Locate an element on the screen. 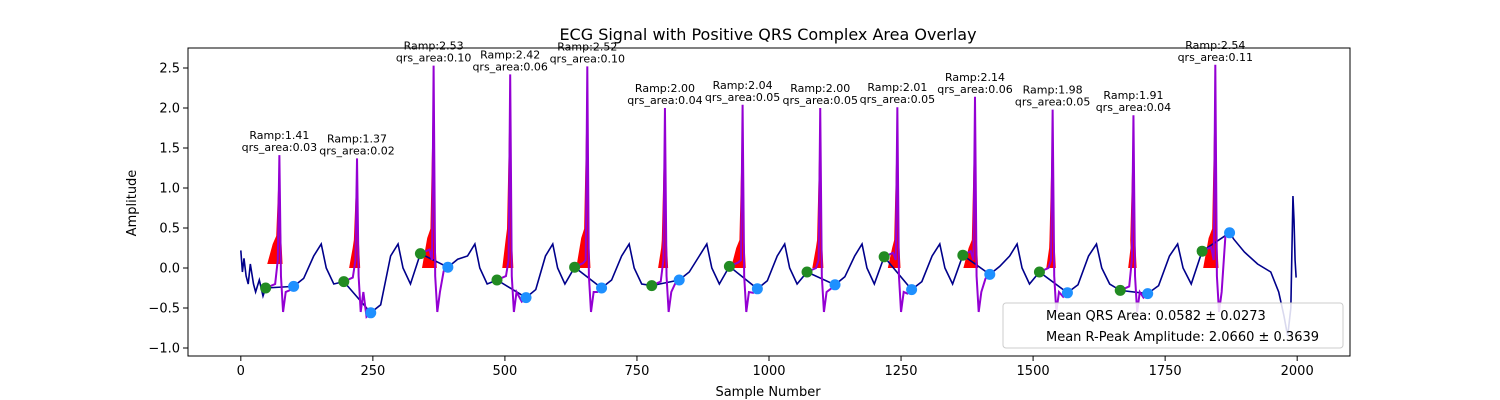 The width and height of the screenshot is (1500, 400). x-axis: 0 250 500 750 1000 1250 1500 1750 2000 is located at coordinates (775, 367).